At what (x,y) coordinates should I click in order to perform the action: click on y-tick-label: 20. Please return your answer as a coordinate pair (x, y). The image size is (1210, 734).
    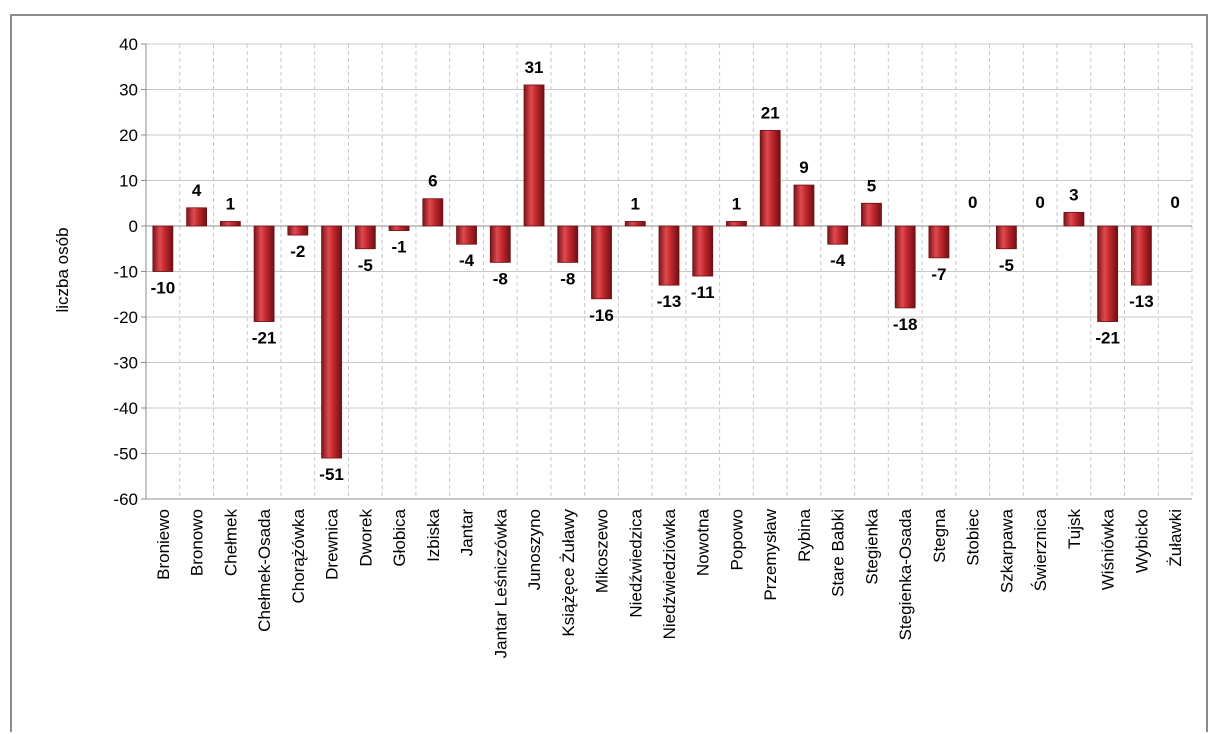
    Looking at the image, I should click on (128, 135).